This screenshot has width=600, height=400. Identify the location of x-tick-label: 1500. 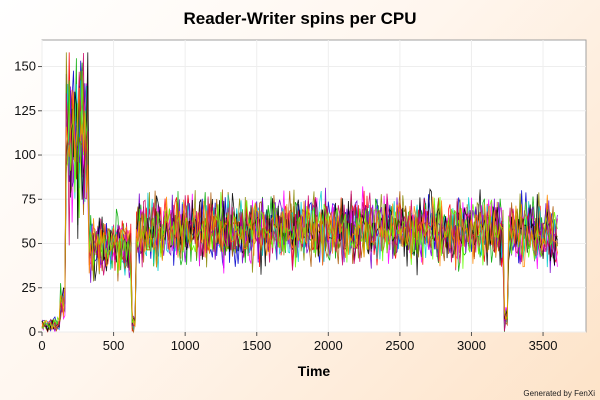
(256, 345).